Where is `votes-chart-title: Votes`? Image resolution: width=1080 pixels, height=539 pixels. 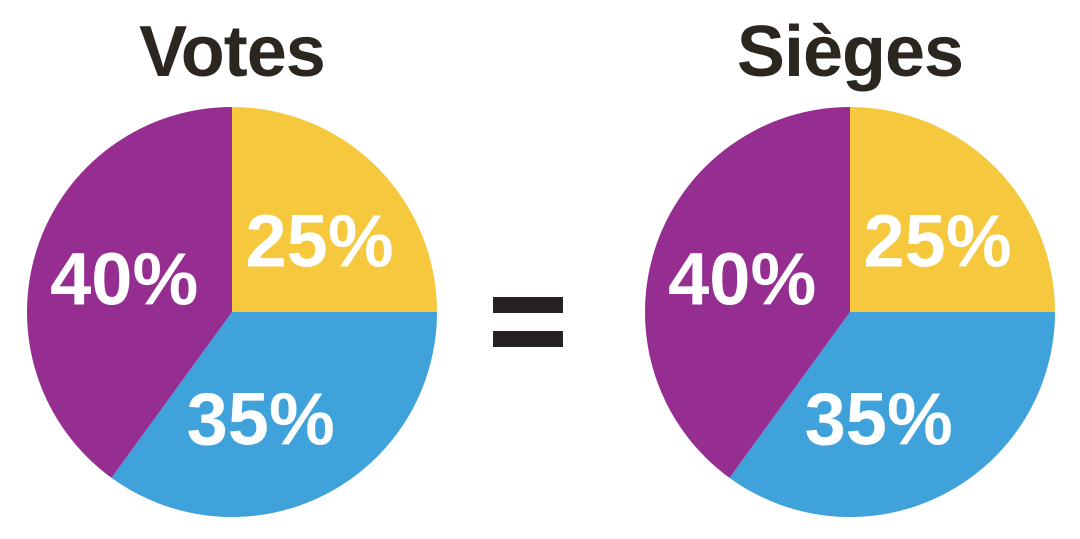 votes-chart-title: Votes is located at coordinates (232, 52).